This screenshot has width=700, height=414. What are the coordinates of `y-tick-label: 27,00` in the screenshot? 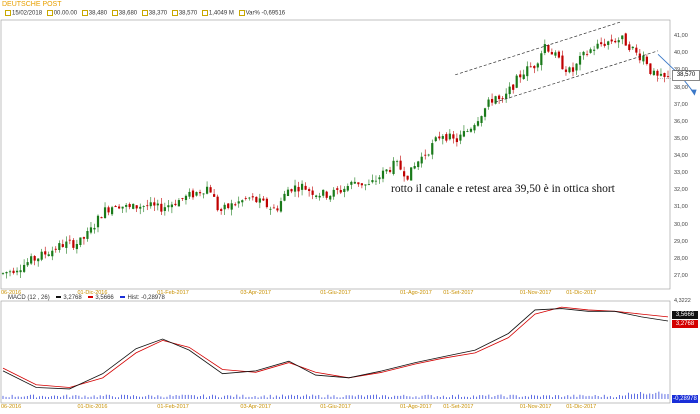 It's located at (681, 276).